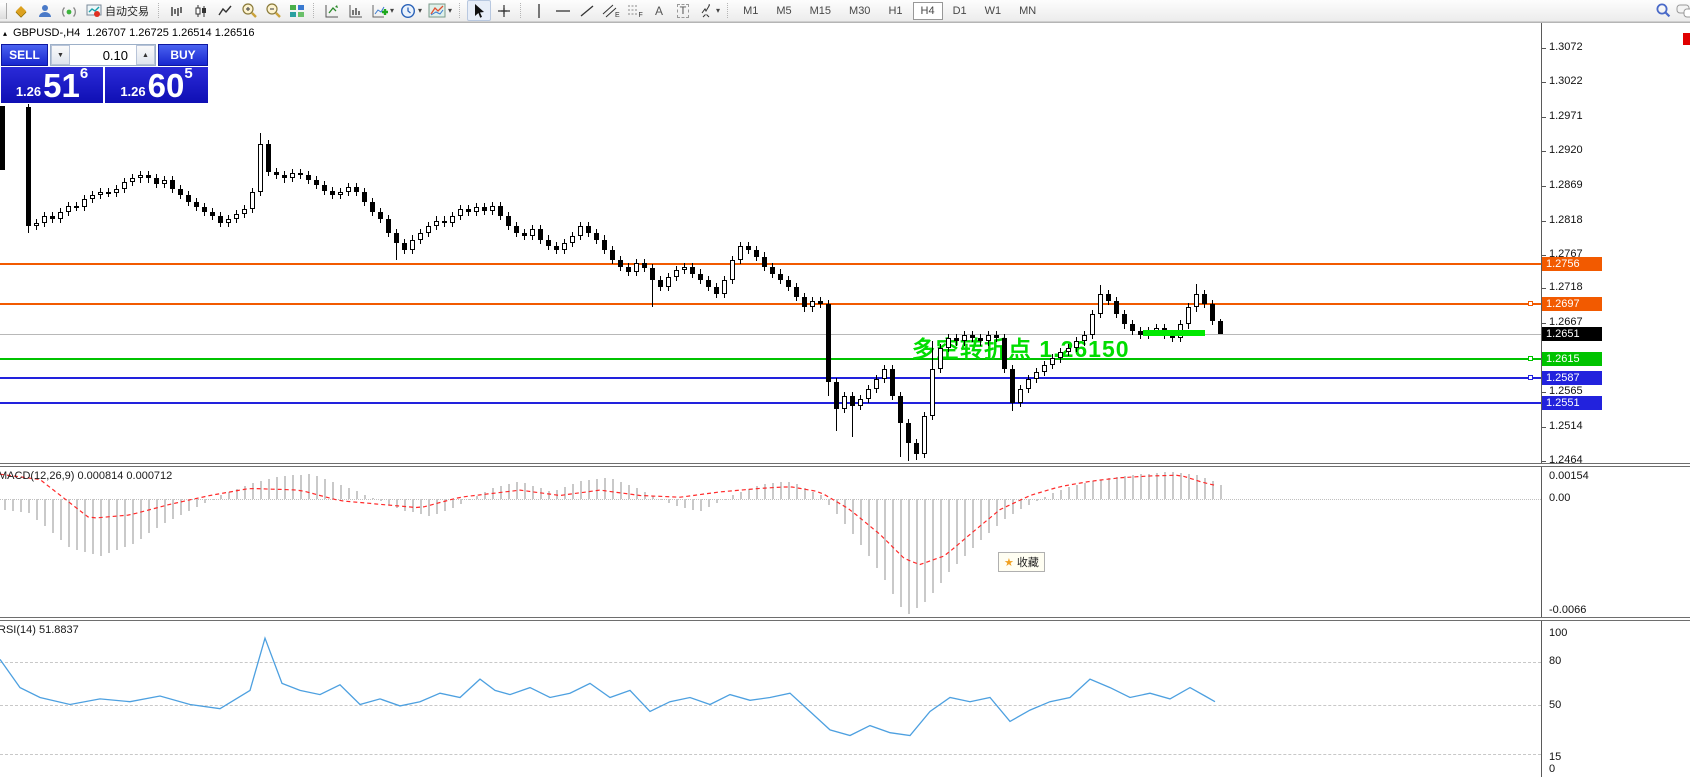 Image resolution: width=1690 pixels, height=777 pixels. Describe the element at coordinates (563, 10) in the screenshot. I see `horizontal-line-tool-button` at that location.